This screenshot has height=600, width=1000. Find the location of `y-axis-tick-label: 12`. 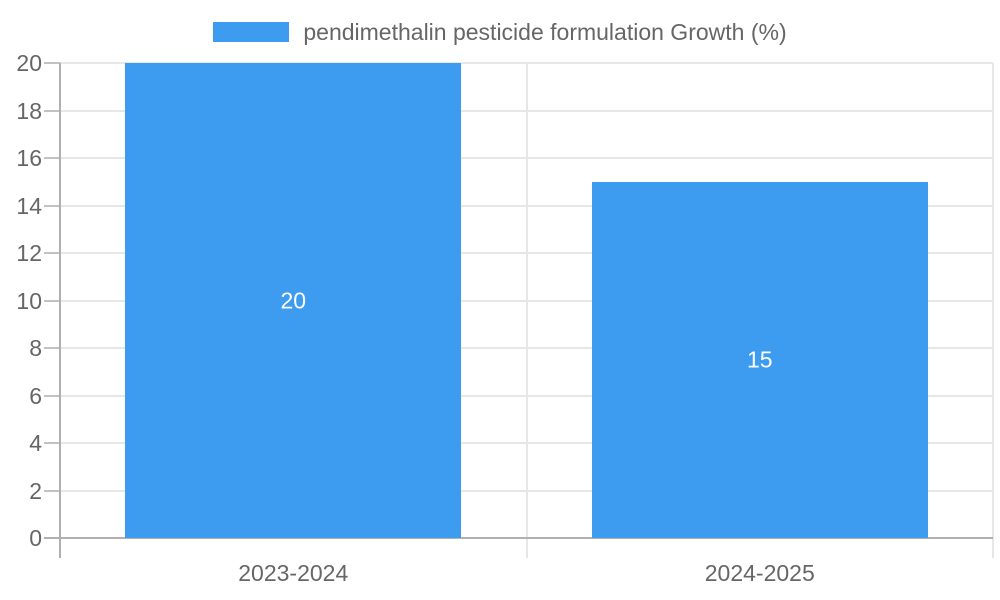

y-axis-tick-label: 12 is located at coordinates (29, 253).